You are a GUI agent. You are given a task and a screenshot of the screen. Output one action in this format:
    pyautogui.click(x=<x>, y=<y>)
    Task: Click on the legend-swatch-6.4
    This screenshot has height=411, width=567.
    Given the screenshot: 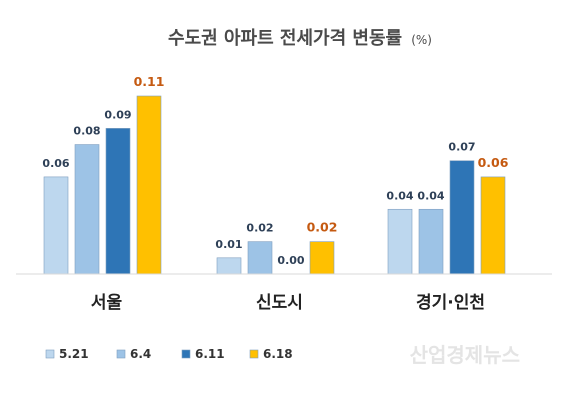 What is the action you would take?
    pyautogui.click(x=121, y=354)
    